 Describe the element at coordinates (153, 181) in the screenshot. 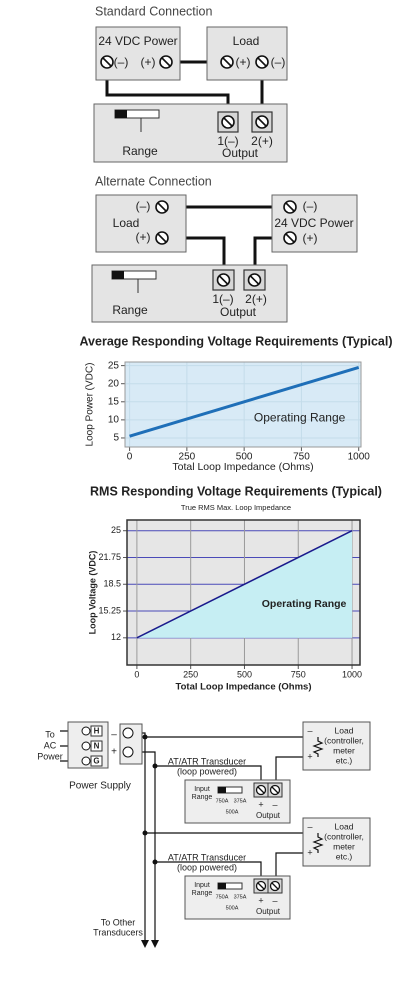

I see `section-title: Alternate Connection` at that location.